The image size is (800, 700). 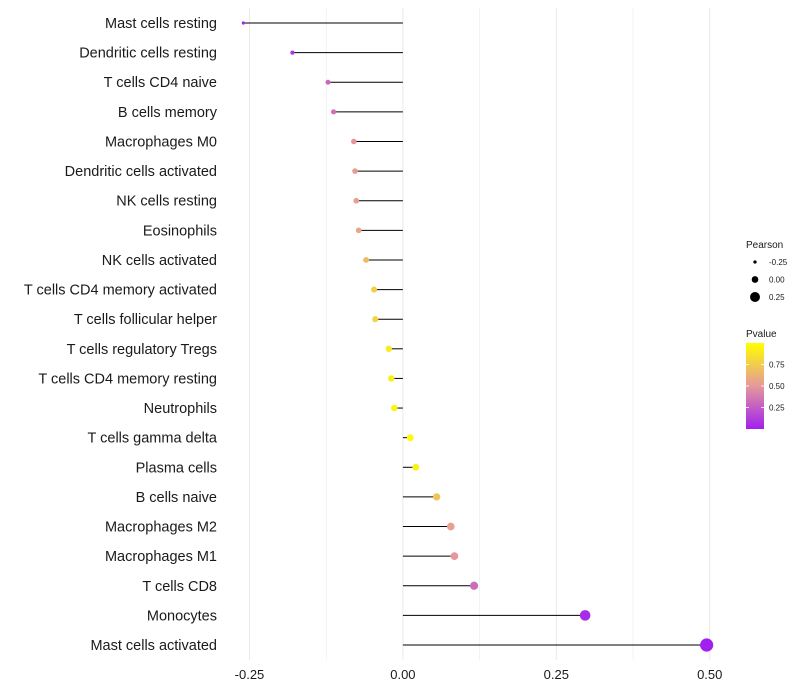 I want to click on category-label-1: Dendritic cells resting, so click(x=148, y=54).